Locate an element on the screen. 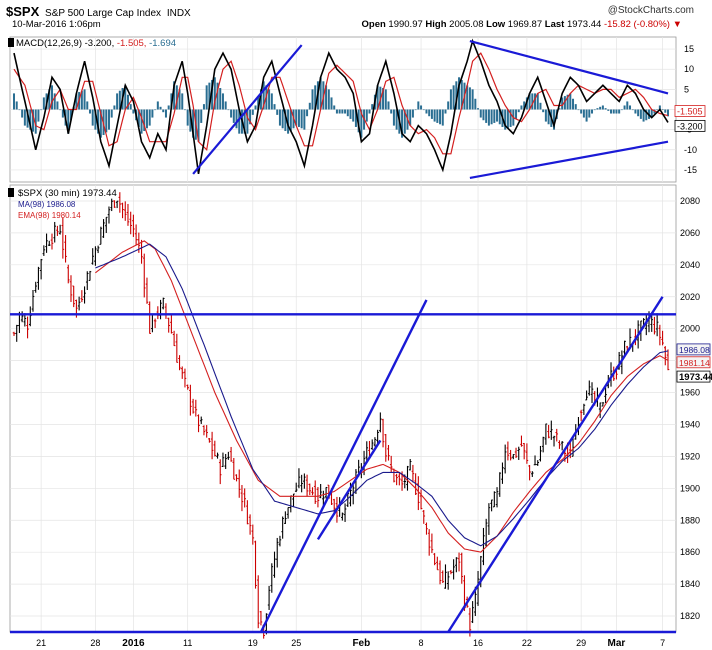 This screenshot has height=650, width=712. macd-y-tick-label: 5 is located at coordinates (686, 89).